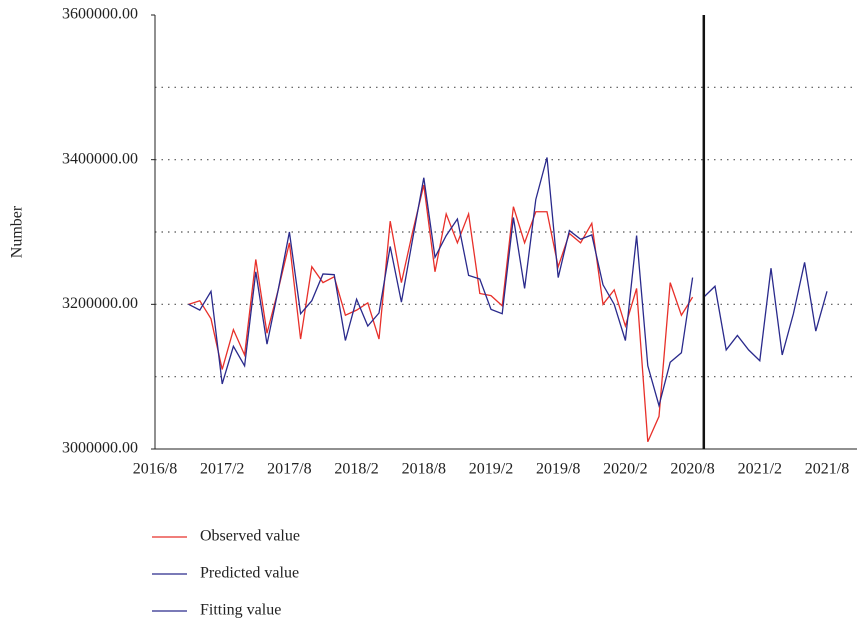 This screenshot has height=631, width=857. Describe the element at coordinates (765, 312) in the screenshot. I see `data-line` at that location.